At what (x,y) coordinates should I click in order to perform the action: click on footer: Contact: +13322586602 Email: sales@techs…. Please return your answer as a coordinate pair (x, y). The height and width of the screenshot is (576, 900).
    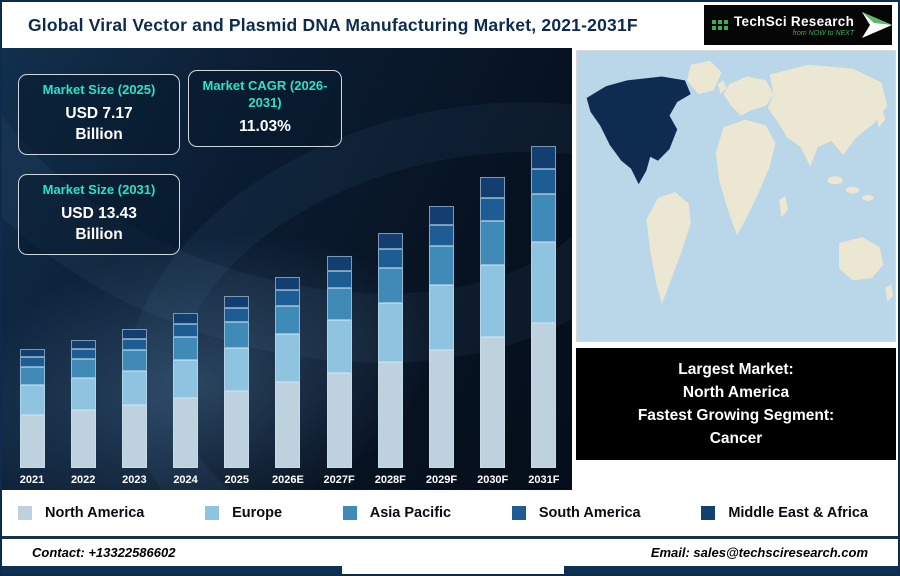
    Looking at the image, I should click on (450, 551).